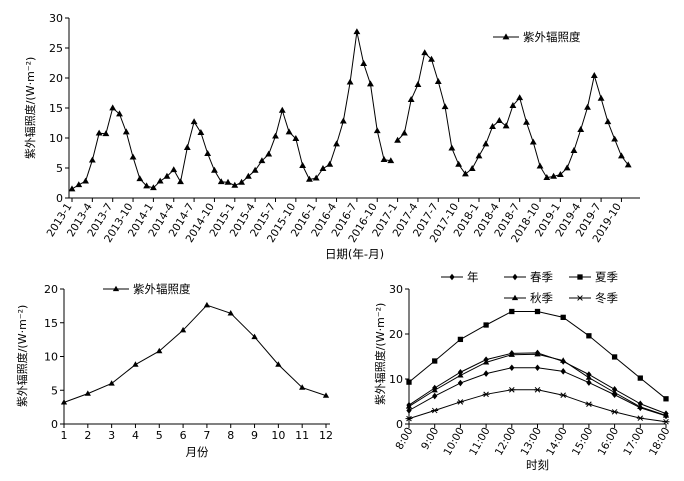 Image resolution: width=684 pixels, height=481 pixels. What do you see at coordinates (111, 435) in the screenshot?
I see `x-tick-label: 3` at bounding box center [111, 435].